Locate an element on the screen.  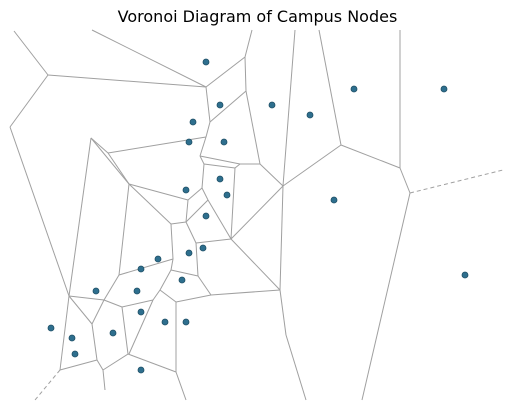
diagram-title: Voronoi Diagram of Campus Nodes is located at coordinates (257, 16).